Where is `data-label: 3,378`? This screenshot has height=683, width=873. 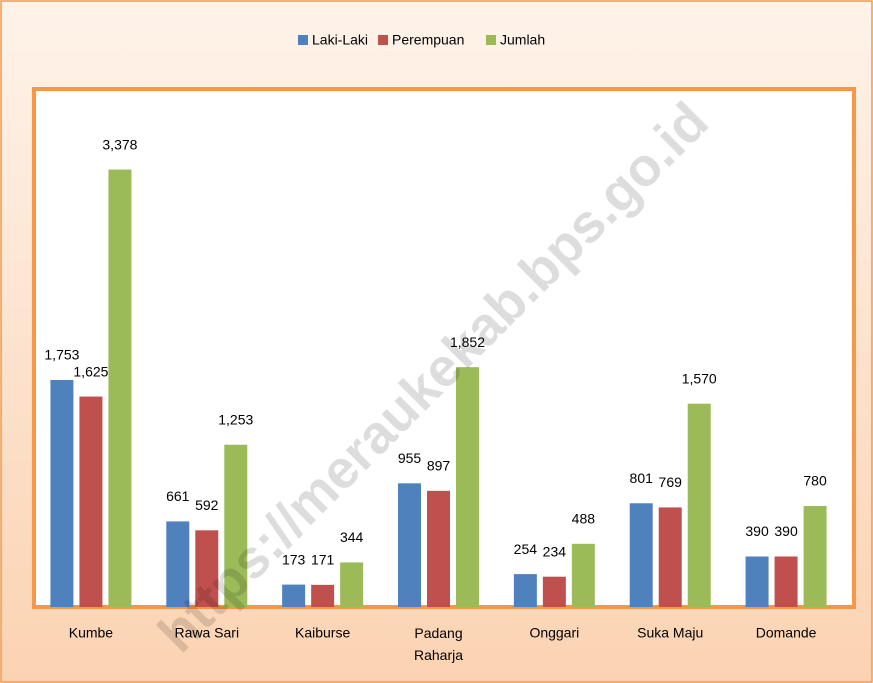 data-label: 3,378 is located at coordinates (119, 144).